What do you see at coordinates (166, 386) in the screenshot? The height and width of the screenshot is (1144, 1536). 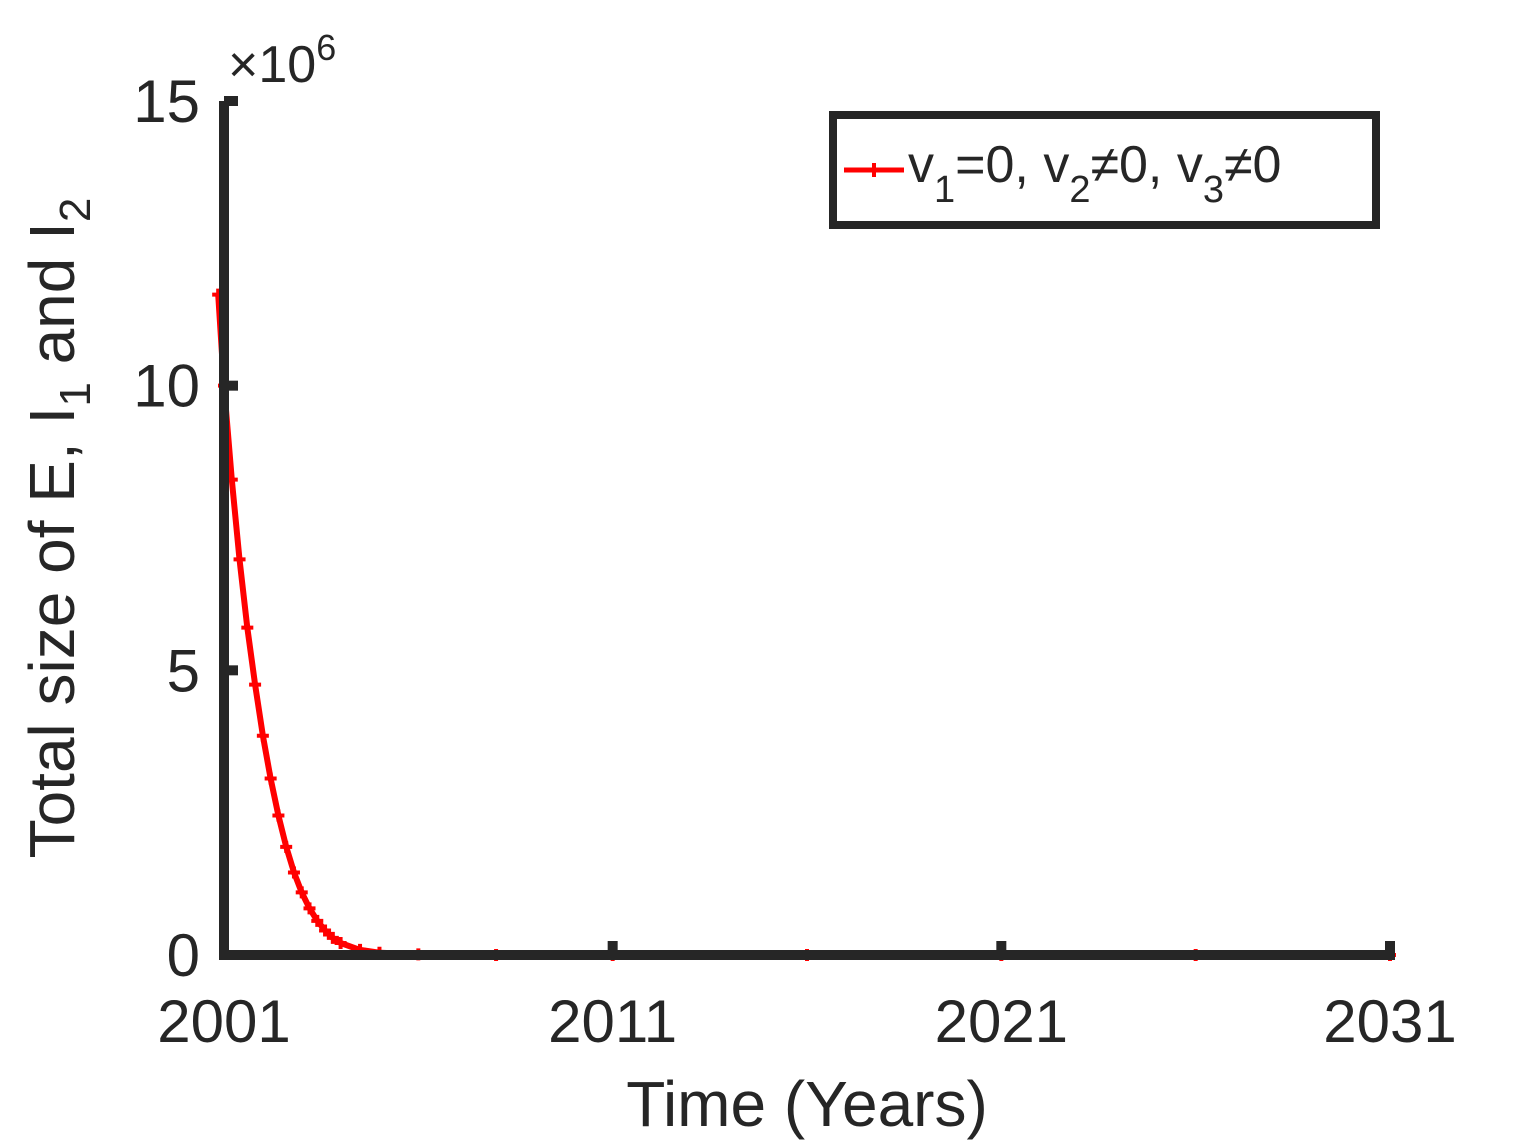 I see `y-tick-label: 10` at bounding box center [166, 386].